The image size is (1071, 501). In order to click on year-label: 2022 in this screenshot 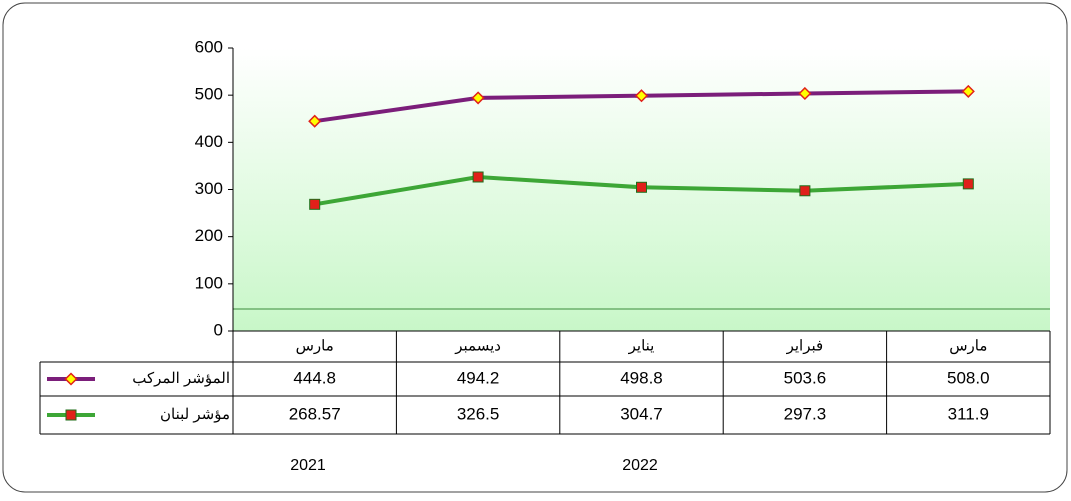, I will do `click(640, 465)`.